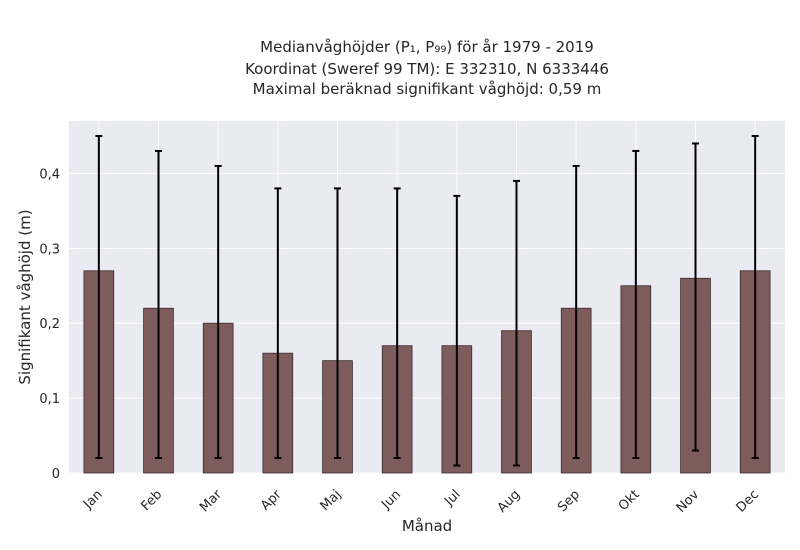 The width and height of the screenshot is (800, 550). What do you see at coordinates (457, 330) in the screenshot?
I see `errorbar-jul` at bounding box center [457, 330].